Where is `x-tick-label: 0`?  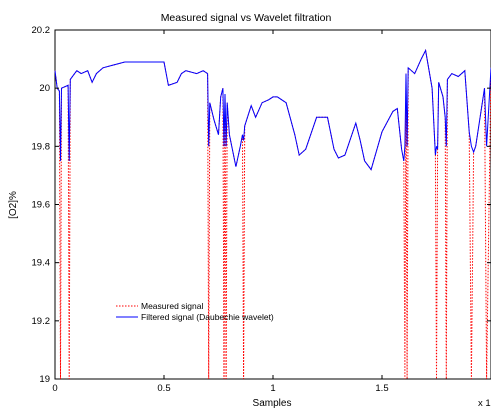 x-tick-label: 0 is located at coordinates (54, 388).